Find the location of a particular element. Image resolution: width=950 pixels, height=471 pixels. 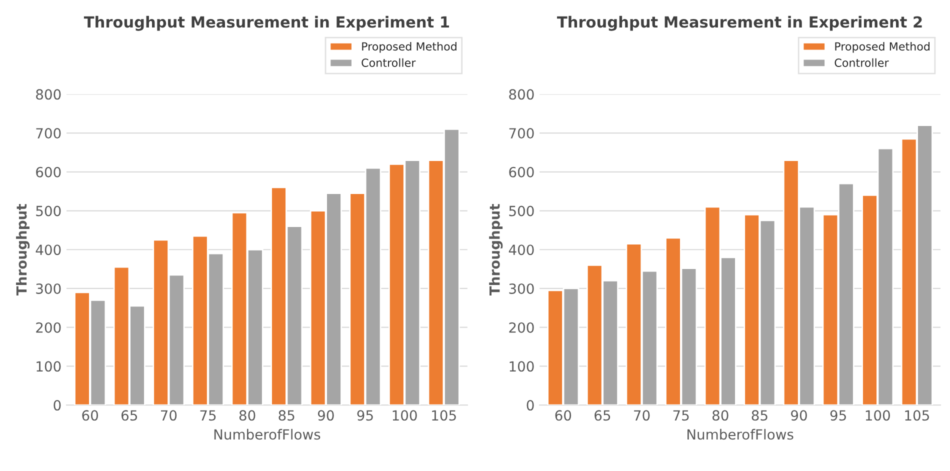

chart-title: Throughput Measurement in Experiment 1 is located at coordinates (266, 23).